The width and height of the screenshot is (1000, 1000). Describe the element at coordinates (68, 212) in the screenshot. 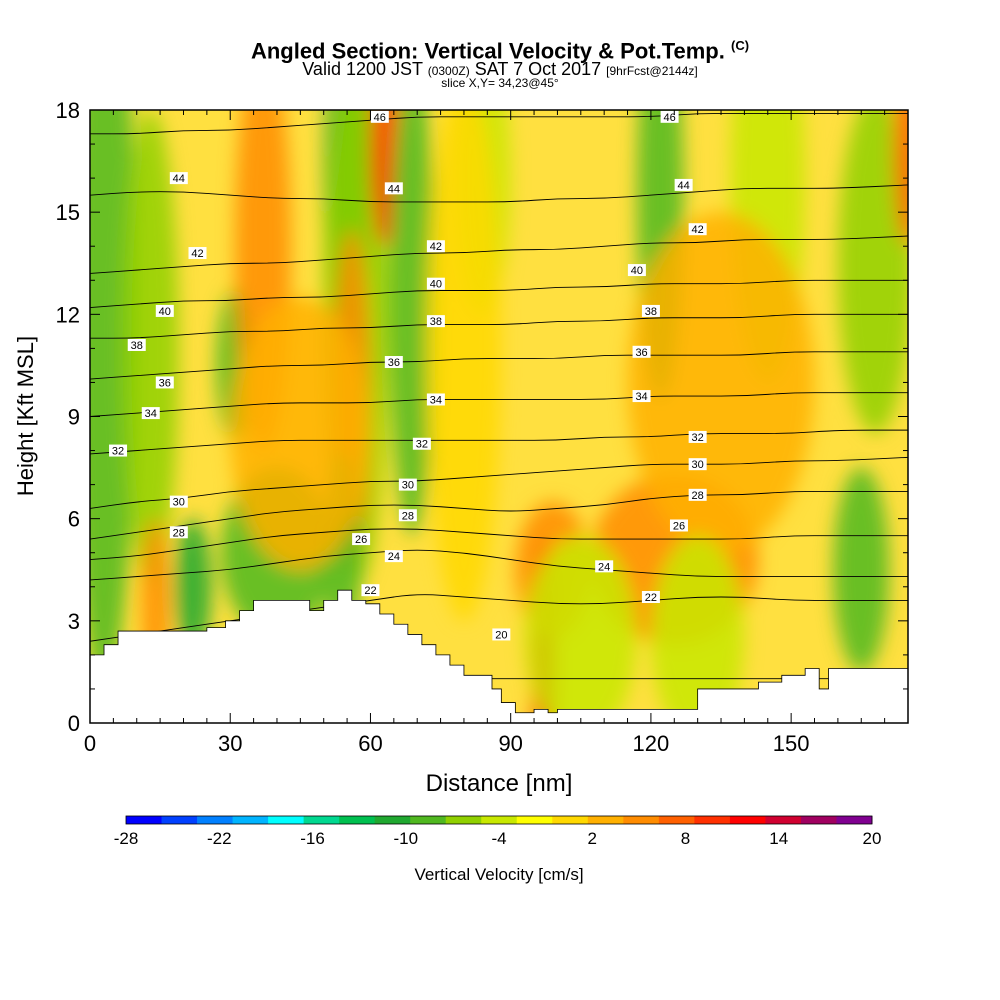

I see `y-tick-label: 15` at that location.